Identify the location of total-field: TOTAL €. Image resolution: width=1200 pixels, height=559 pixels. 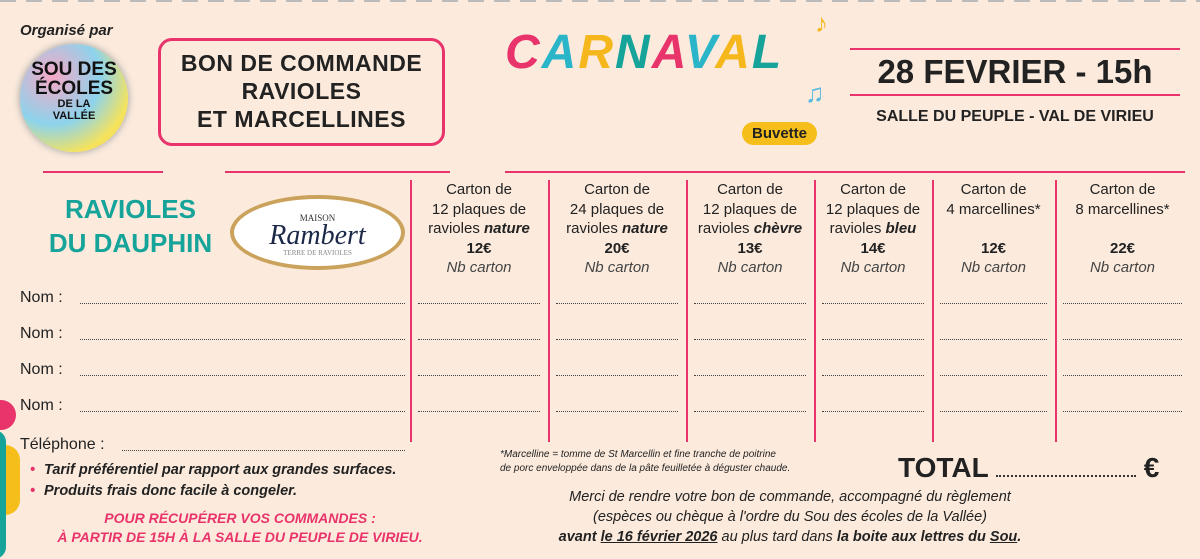
(1028, 468).